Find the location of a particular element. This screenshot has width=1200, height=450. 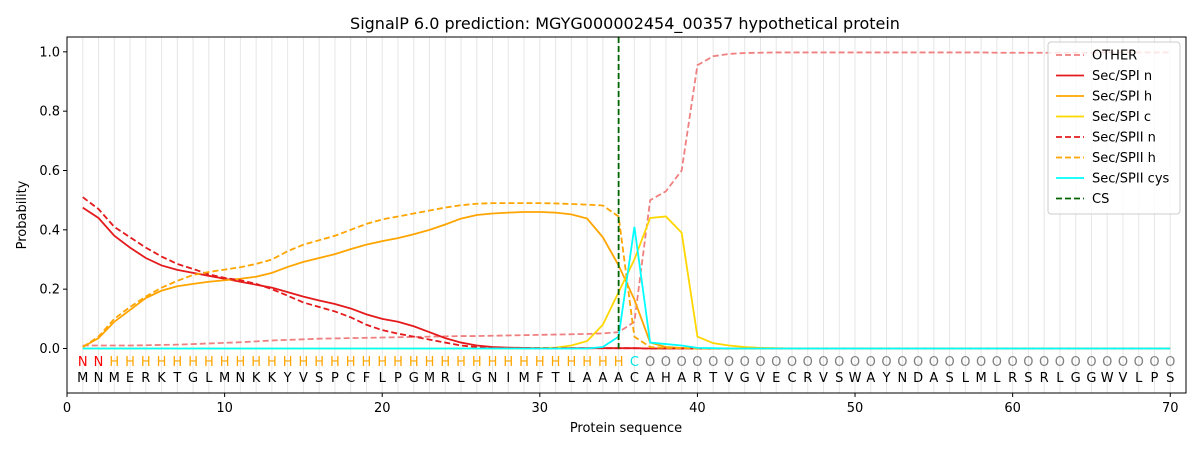

legend-label: Sec/SPII h is located at coordinates (1124, 158).